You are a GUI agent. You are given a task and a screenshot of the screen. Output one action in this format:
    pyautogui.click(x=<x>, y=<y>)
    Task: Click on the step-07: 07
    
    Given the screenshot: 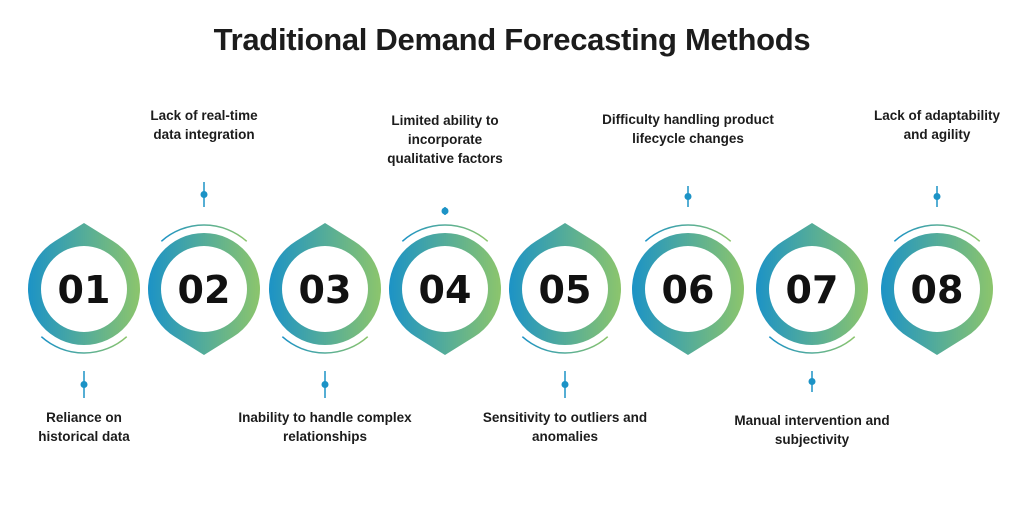 What is the action you would take?
    pyautogui.click(x=812, y=307)
    